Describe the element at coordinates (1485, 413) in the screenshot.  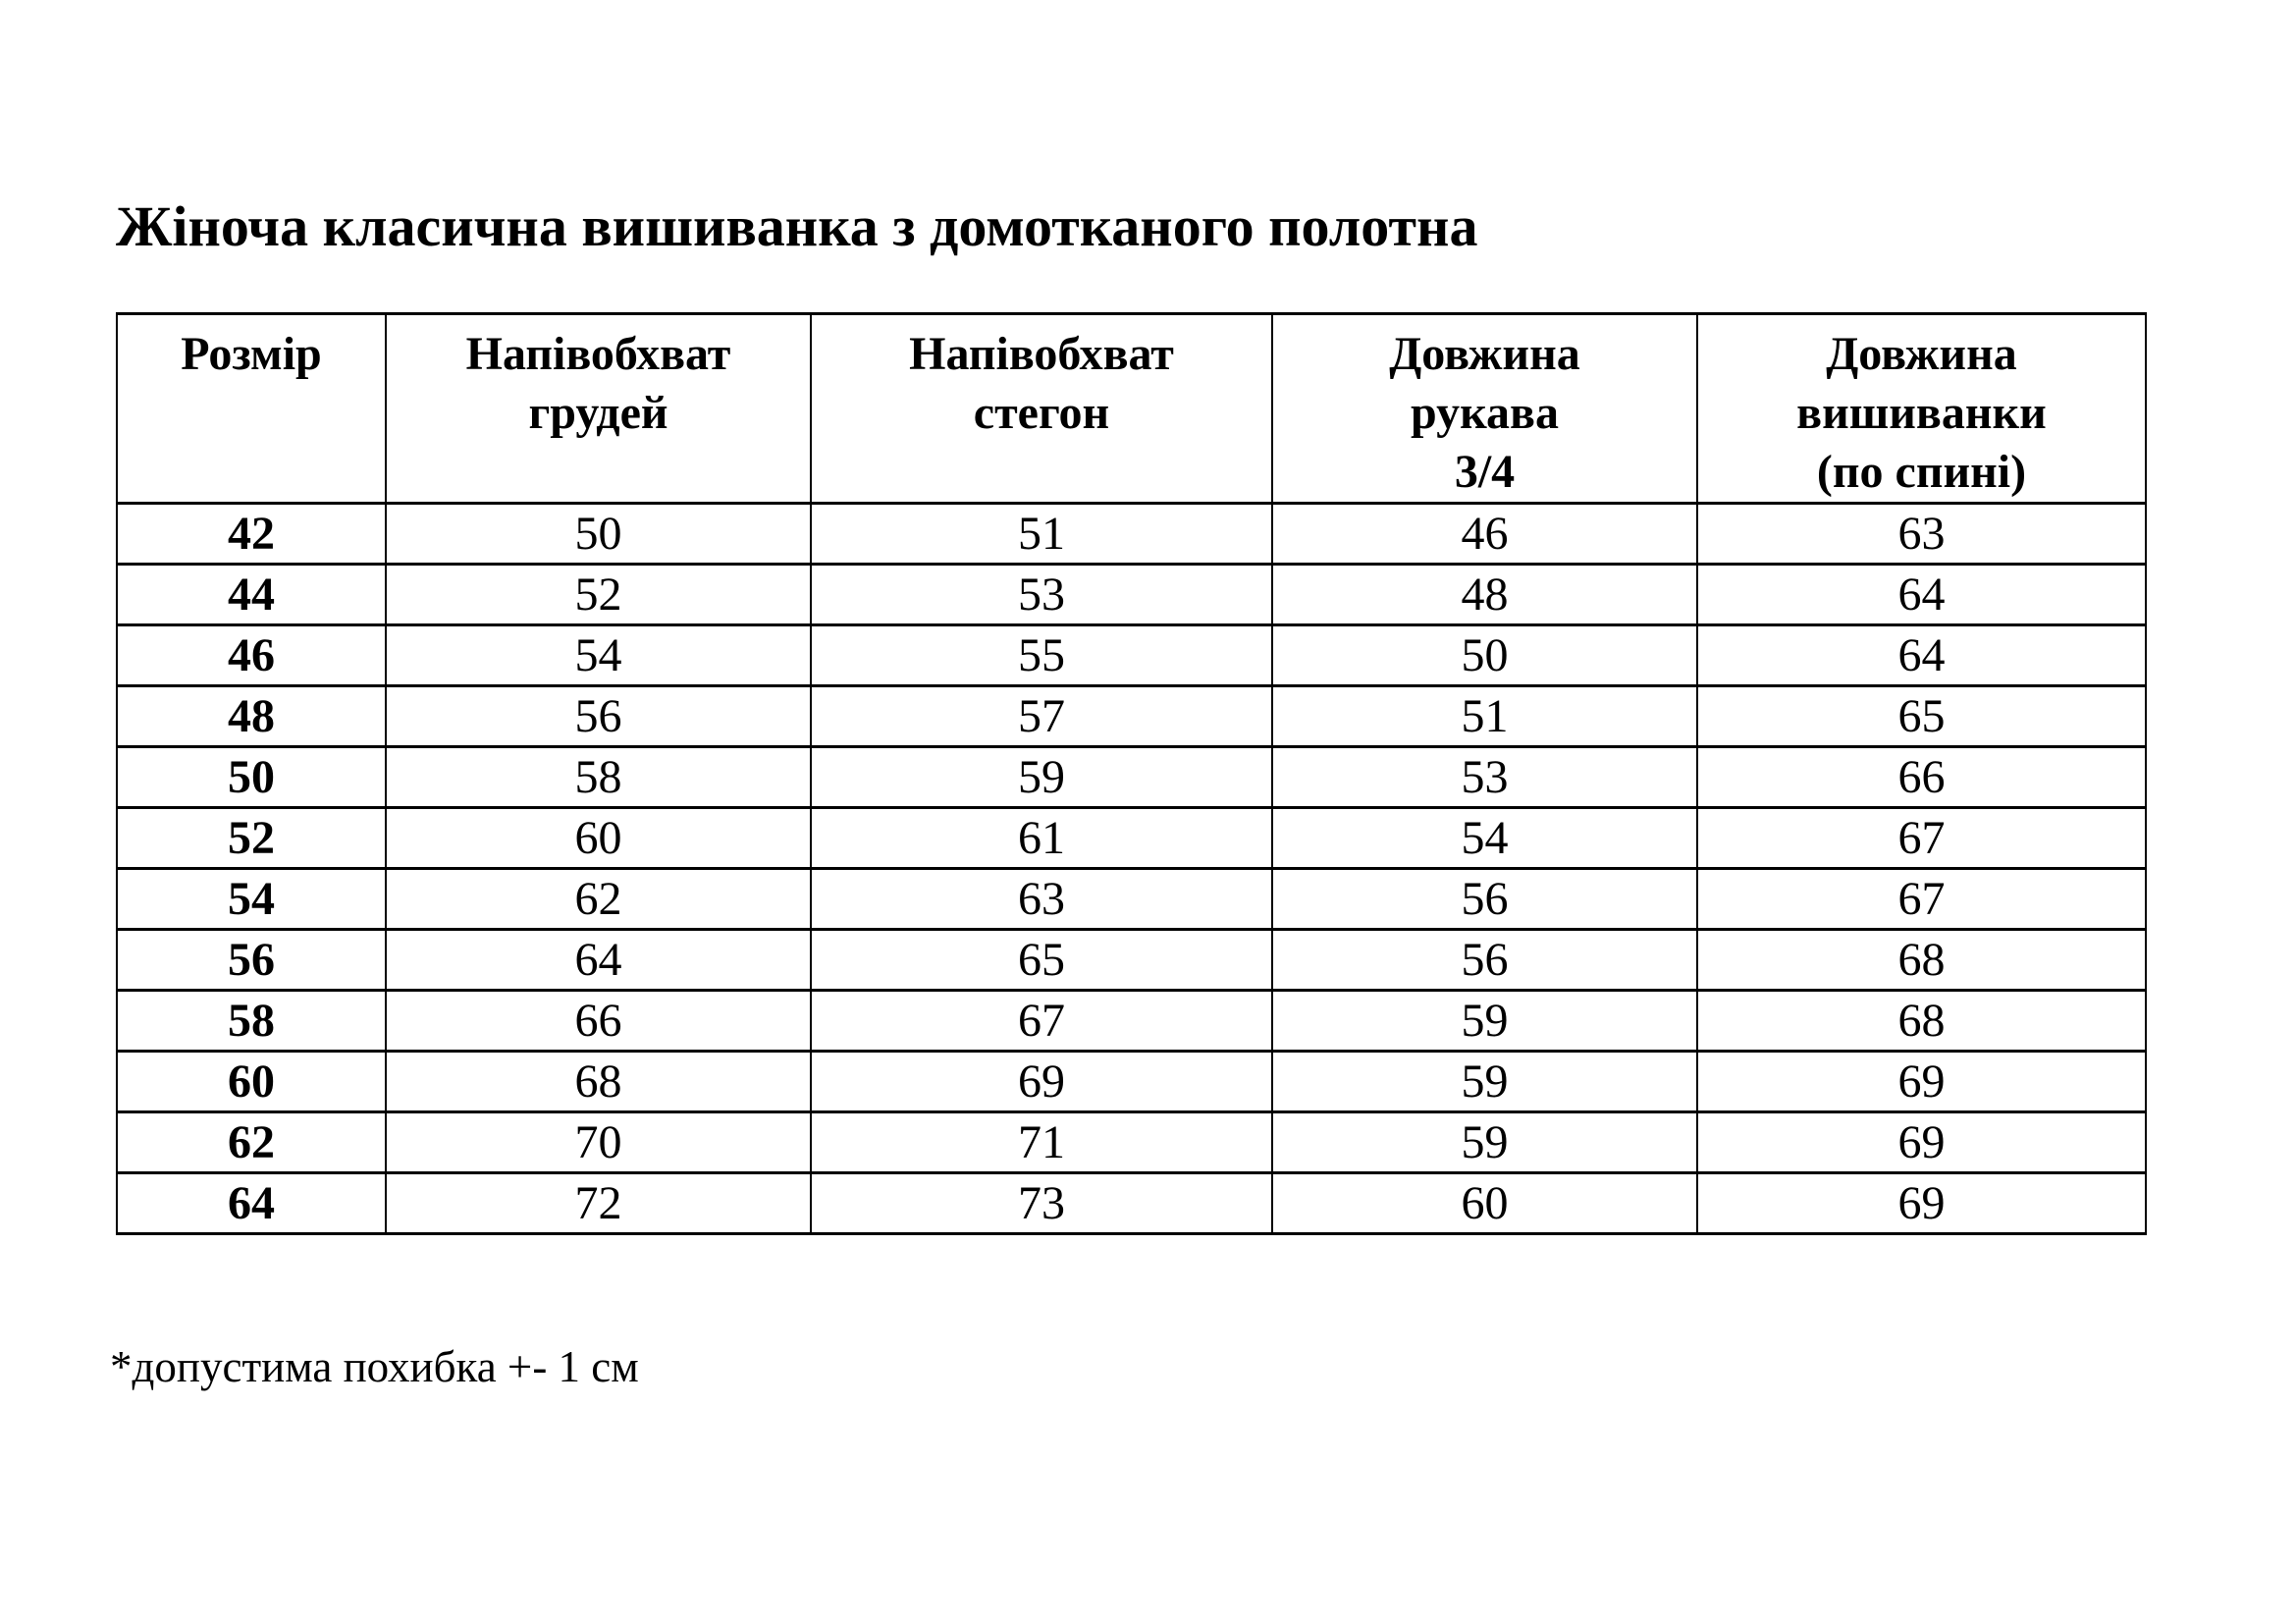
I see `header-line: рукава` at that location.